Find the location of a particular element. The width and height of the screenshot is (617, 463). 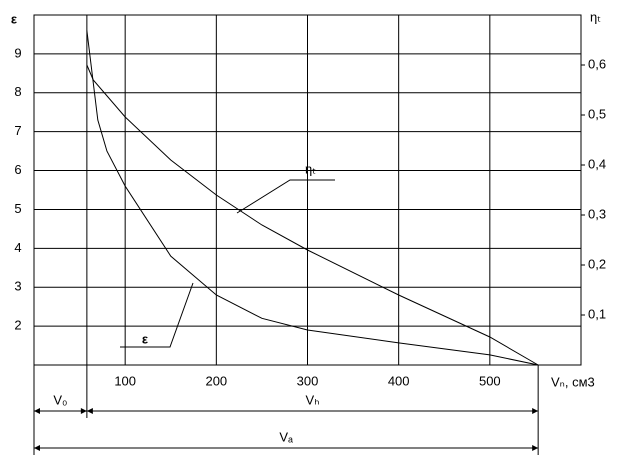

dimension-label: Vₐ is located at coordinates (286, 436).